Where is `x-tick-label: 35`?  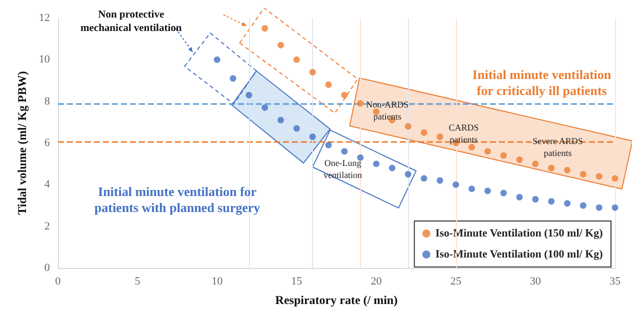
x-tick-label: 35 is located at coordinates (615, 282).